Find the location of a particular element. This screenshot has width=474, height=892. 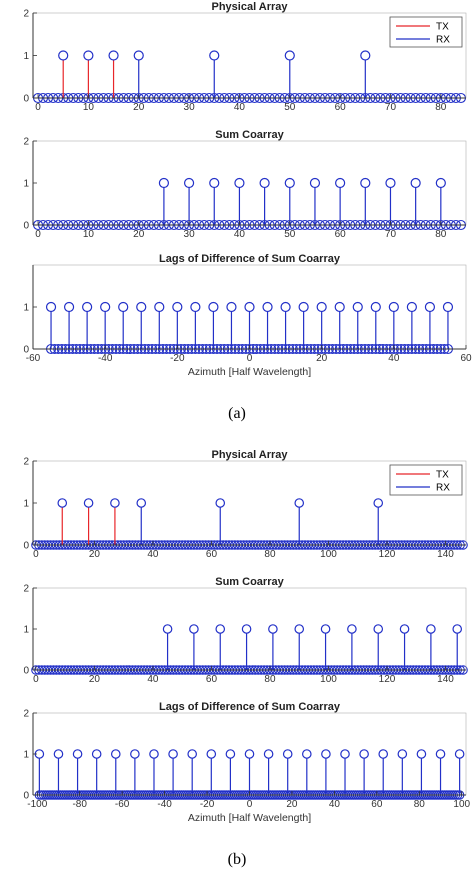

chart-physical-array-a: Physical Array 0 10 20 30 40 50 60 70 80 0 1 2 TX RX is located at coordinates (245, 57).